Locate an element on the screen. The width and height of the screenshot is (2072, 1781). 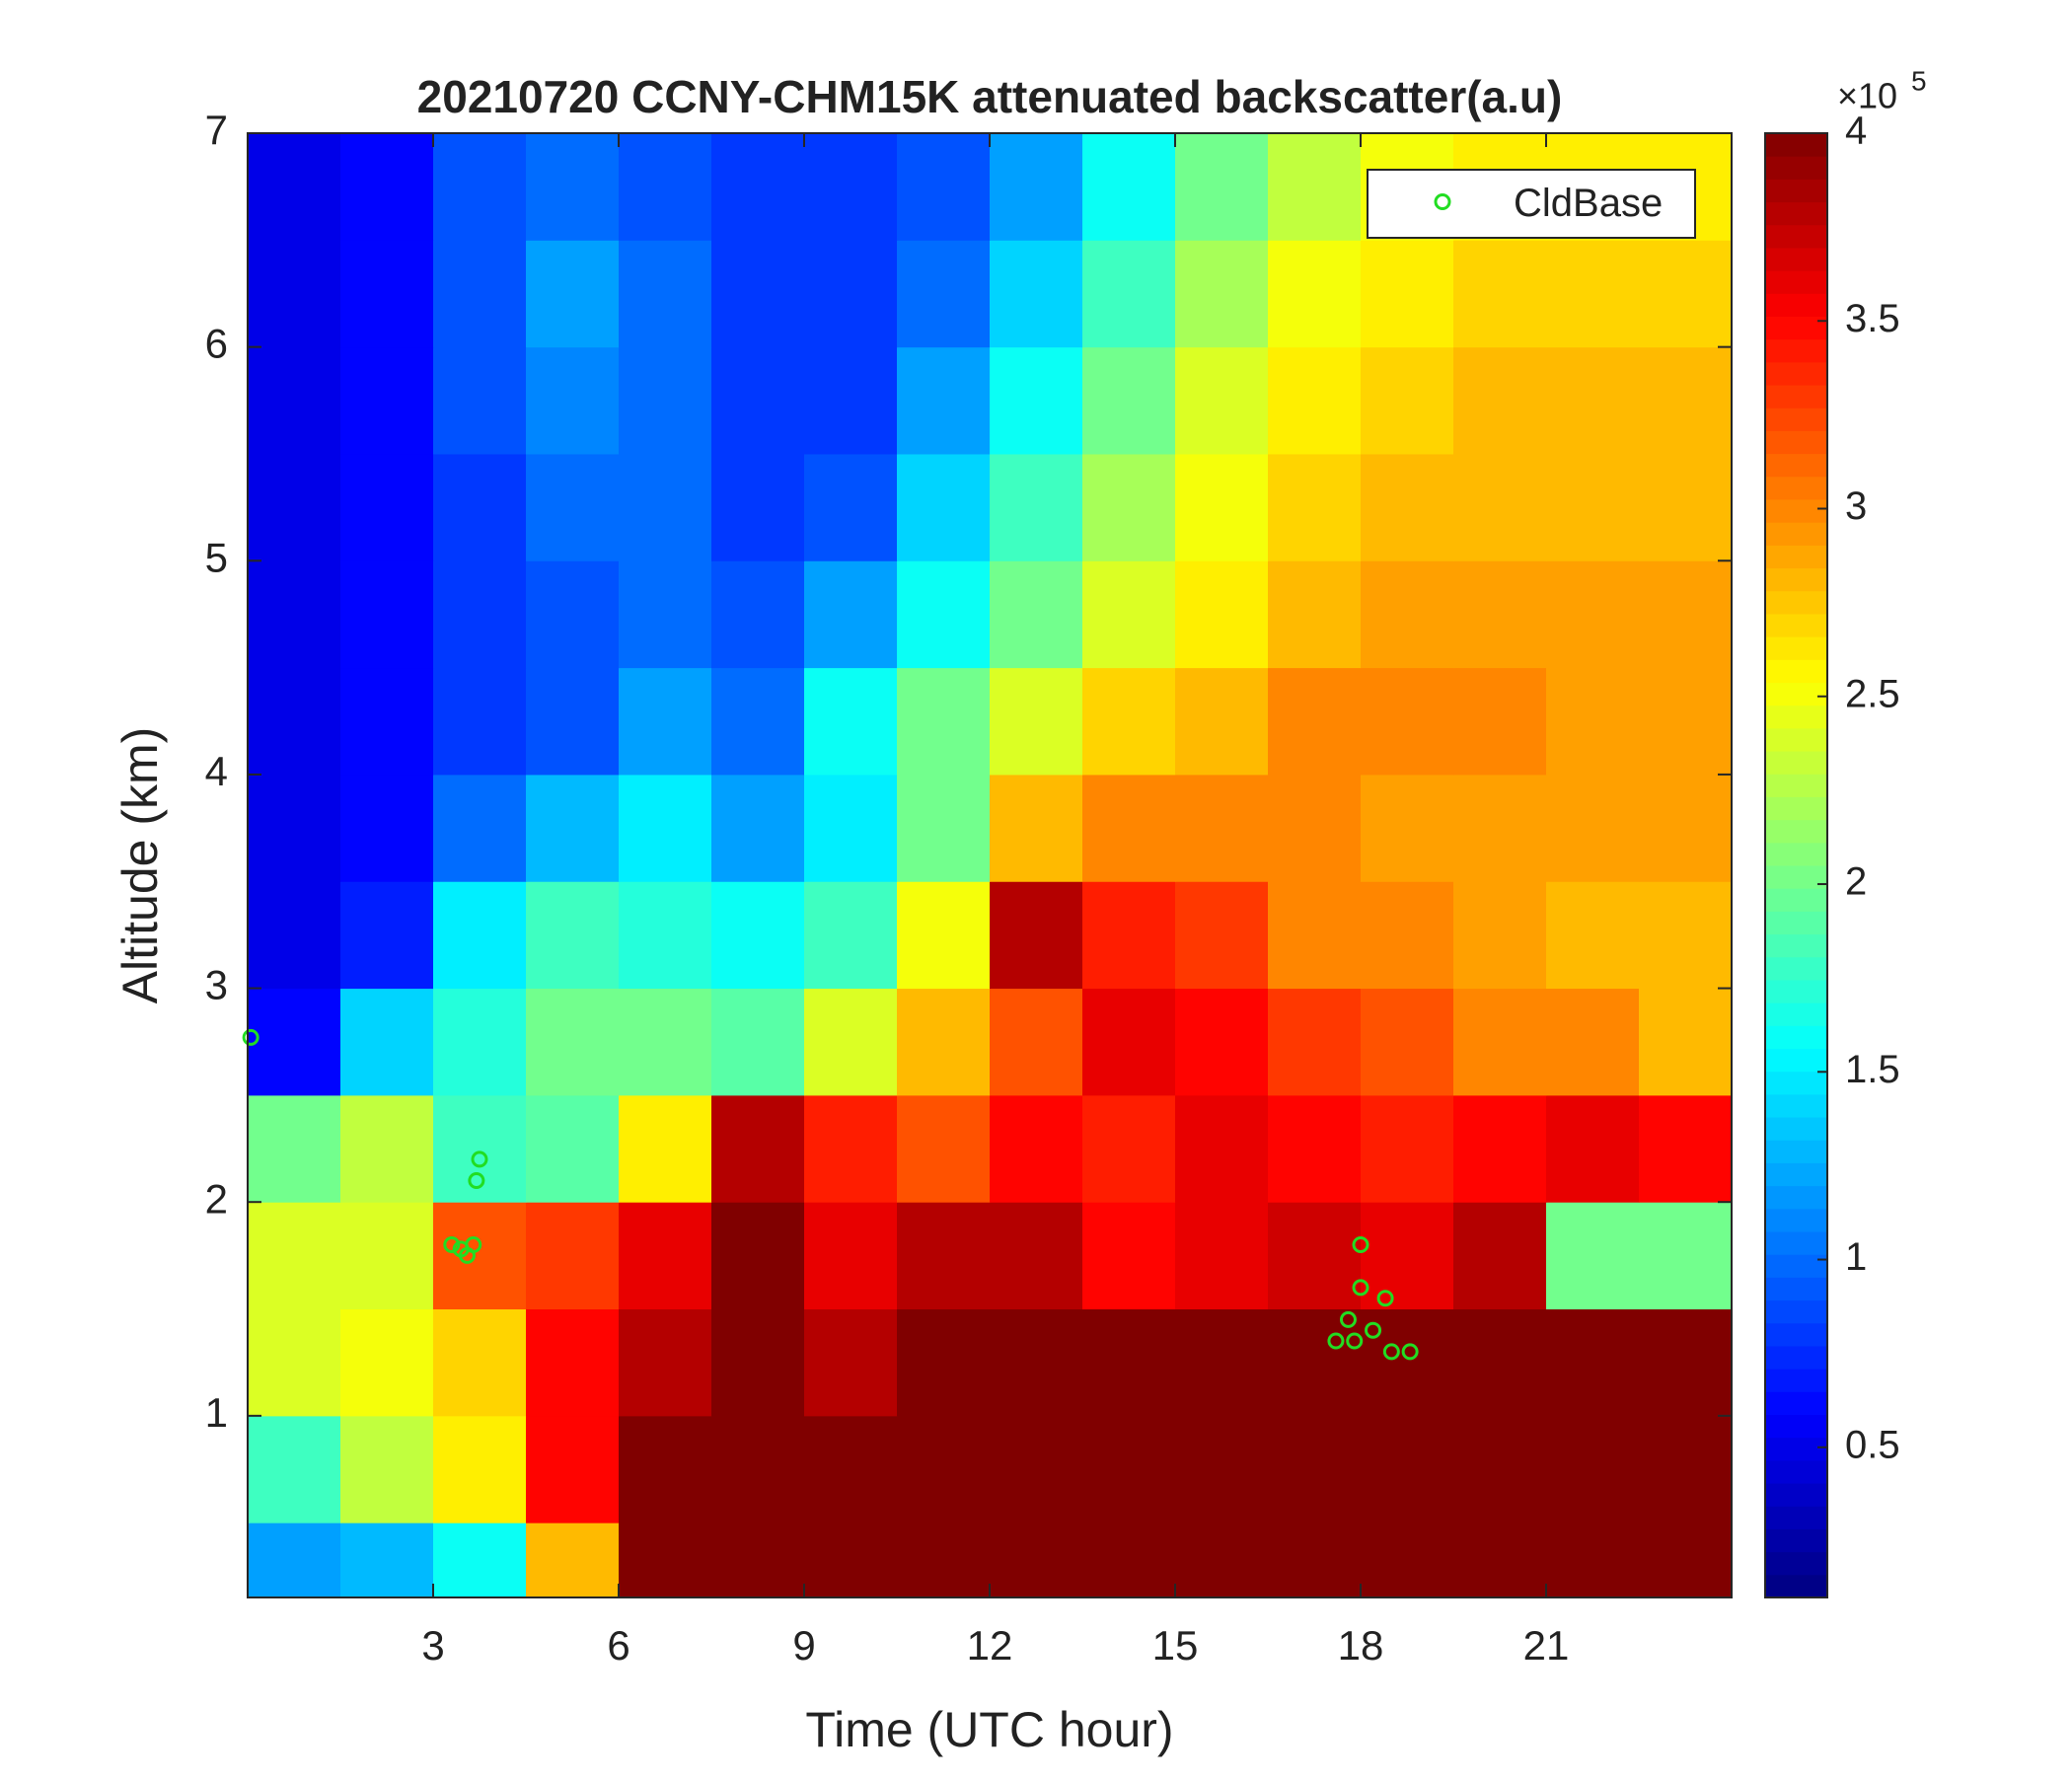
colorbar-tick-label: 1 is located at coordinates (1856, 1257).